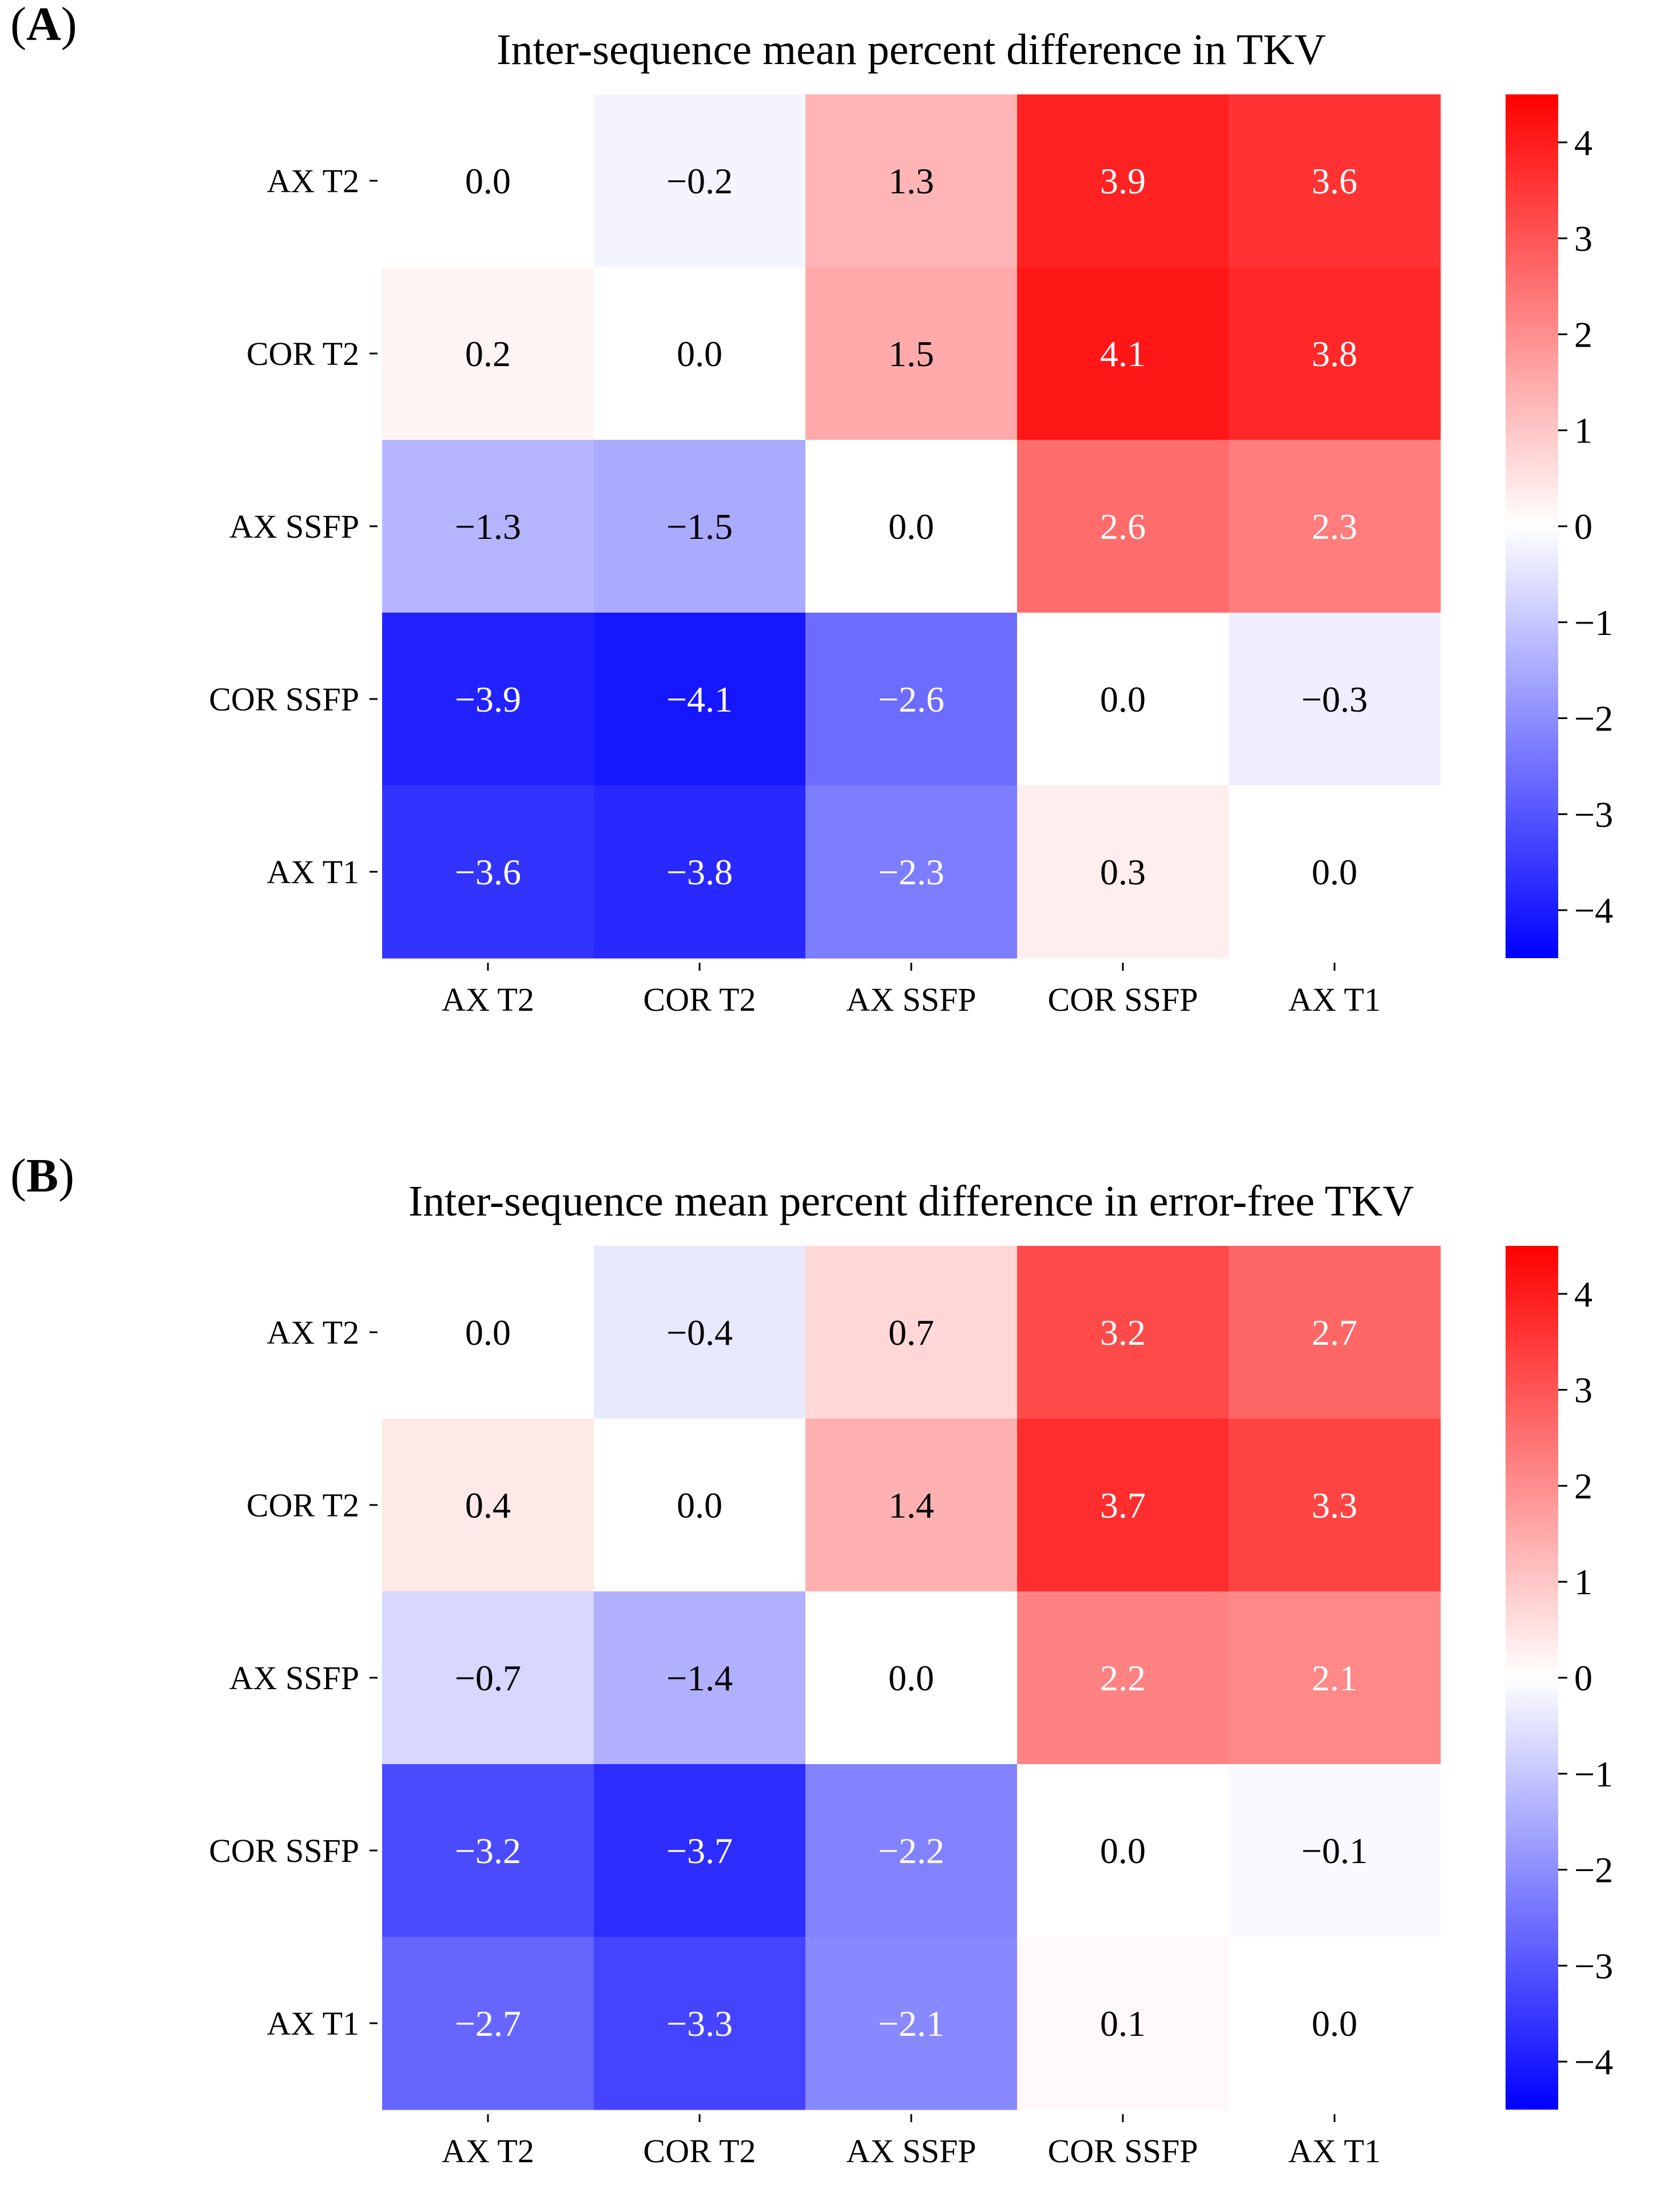 This screenshot has width=1660, height=2212. I want to click on x-tick-label: COR SSFP, so click(1123, 999).